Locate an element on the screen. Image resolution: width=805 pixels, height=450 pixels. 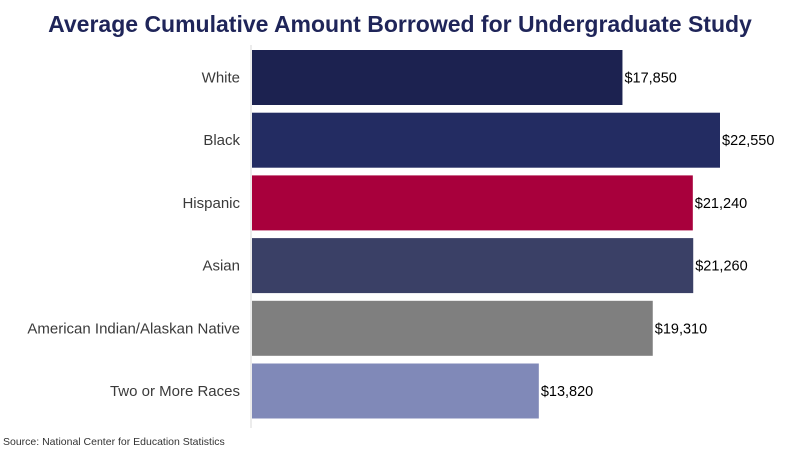
value-label: $21,240 is located at coordinates (721, 204).